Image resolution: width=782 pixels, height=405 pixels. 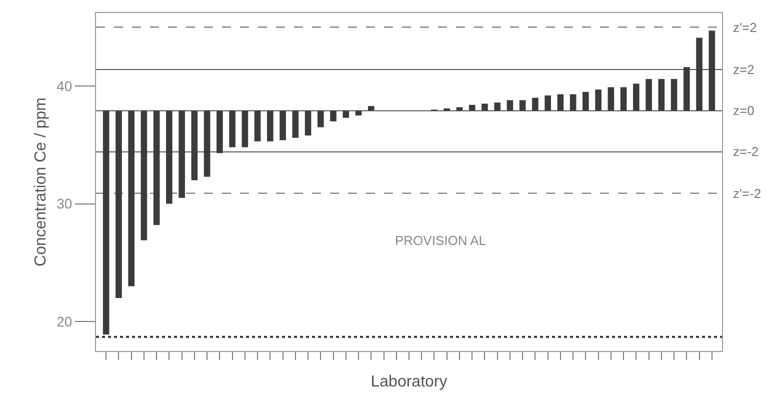 What do you see at coordinates (743, 110) in the screenshot?
I see `ref-line-label: z=0` at bounding box center [743, 110].